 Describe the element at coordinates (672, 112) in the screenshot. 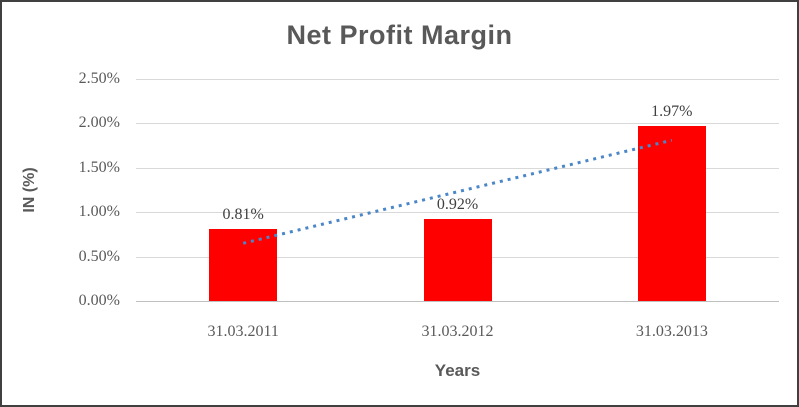

I see `data-label: 1.97%` at that location.